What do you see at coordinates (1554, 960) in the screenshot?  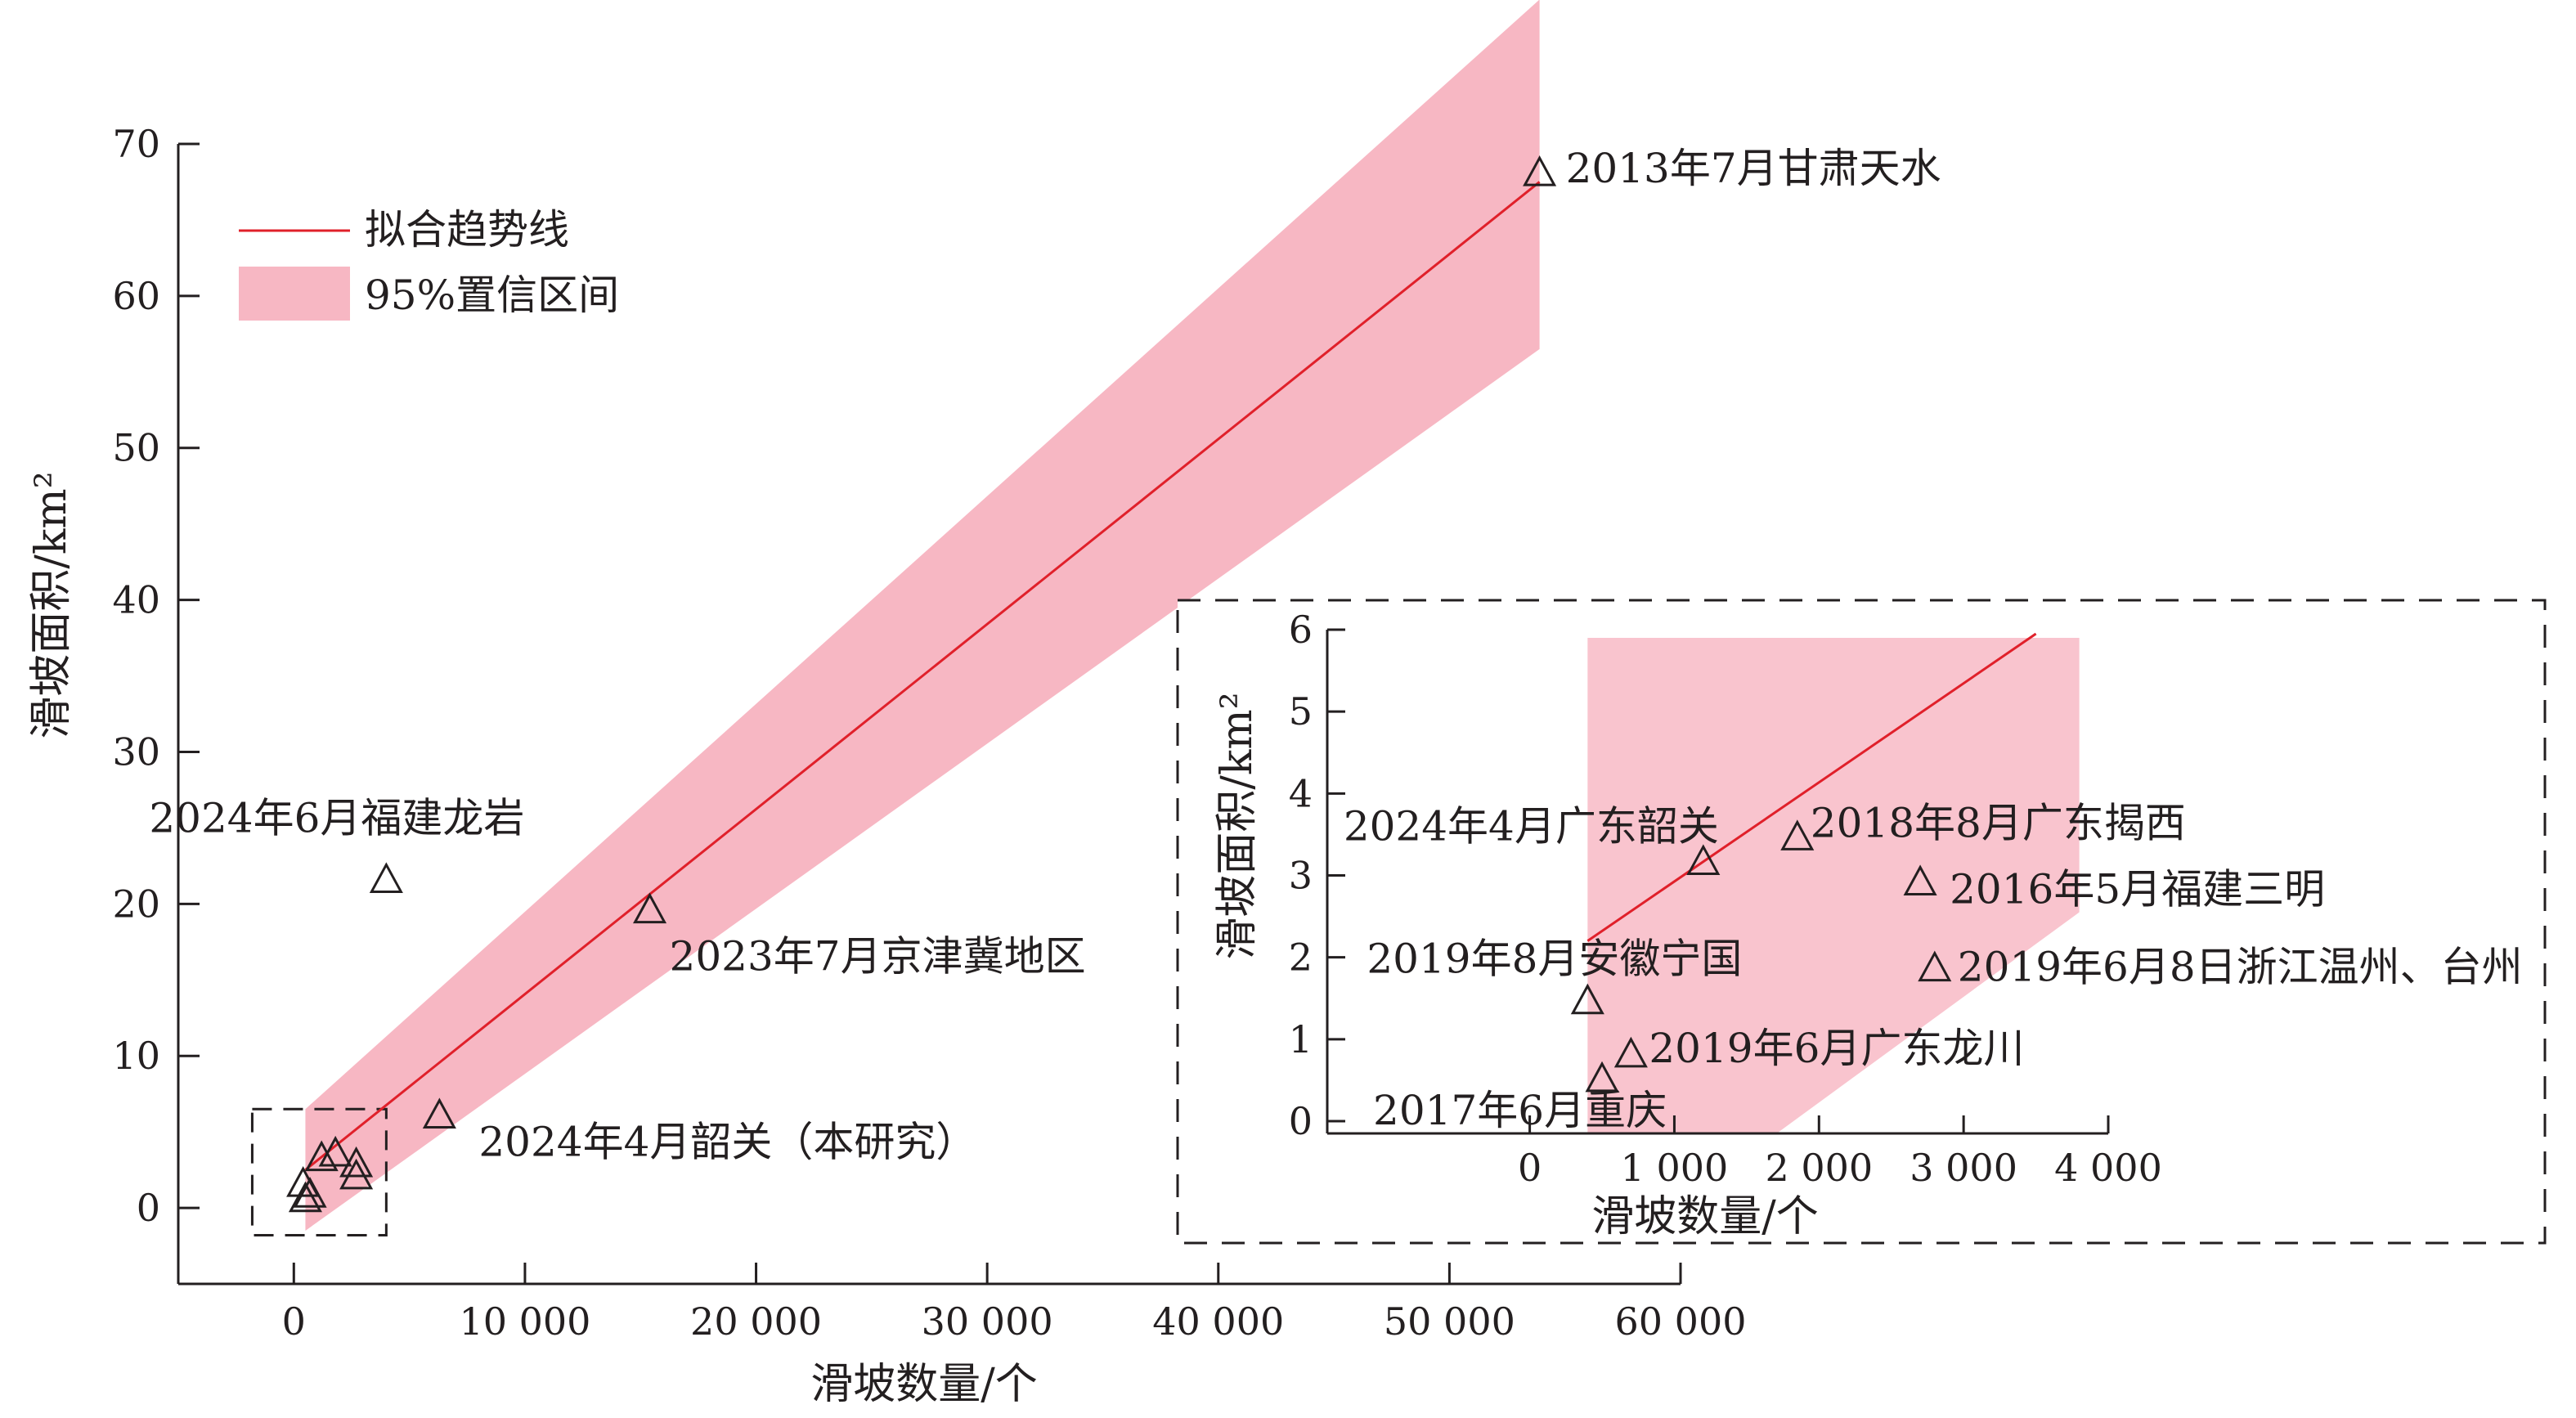 I see `inset-point-label: 2019年8月安徽宁国` at bounding box center [1554, 960].